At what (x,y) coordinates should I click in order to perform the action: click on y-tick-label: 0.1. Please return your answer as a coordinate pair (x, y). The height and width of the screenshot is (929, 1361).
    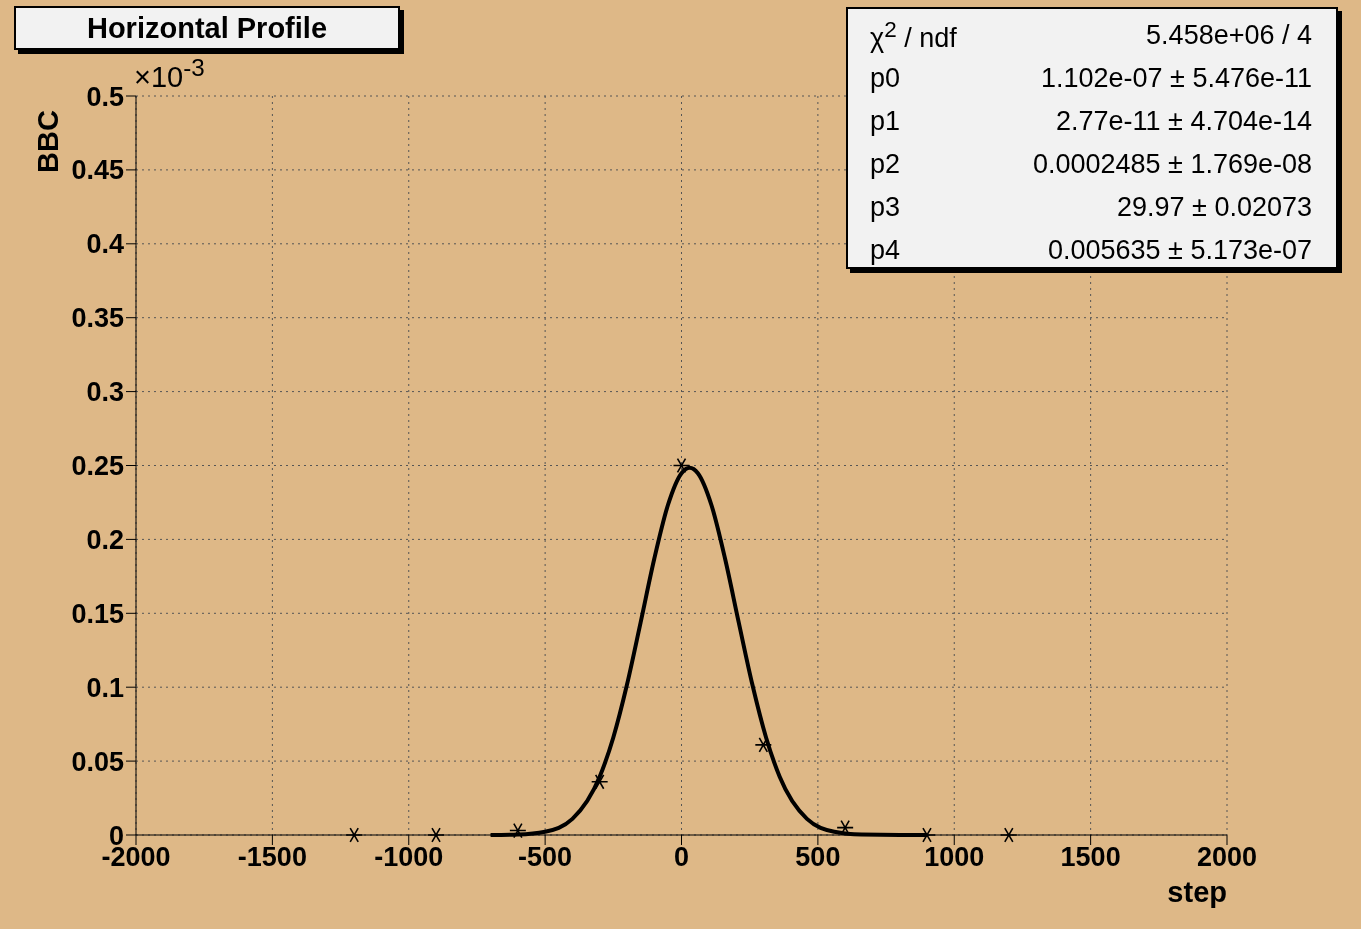
    Looking at the image, I should click on (105, 687).